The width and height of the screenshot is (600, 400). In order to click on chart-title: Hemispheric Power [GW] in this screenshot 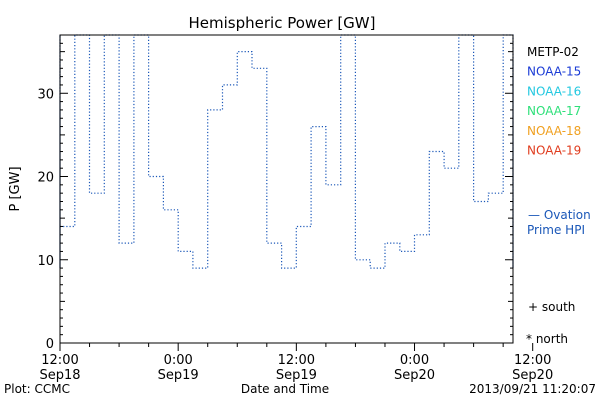, I will do `click(282, 23)`.